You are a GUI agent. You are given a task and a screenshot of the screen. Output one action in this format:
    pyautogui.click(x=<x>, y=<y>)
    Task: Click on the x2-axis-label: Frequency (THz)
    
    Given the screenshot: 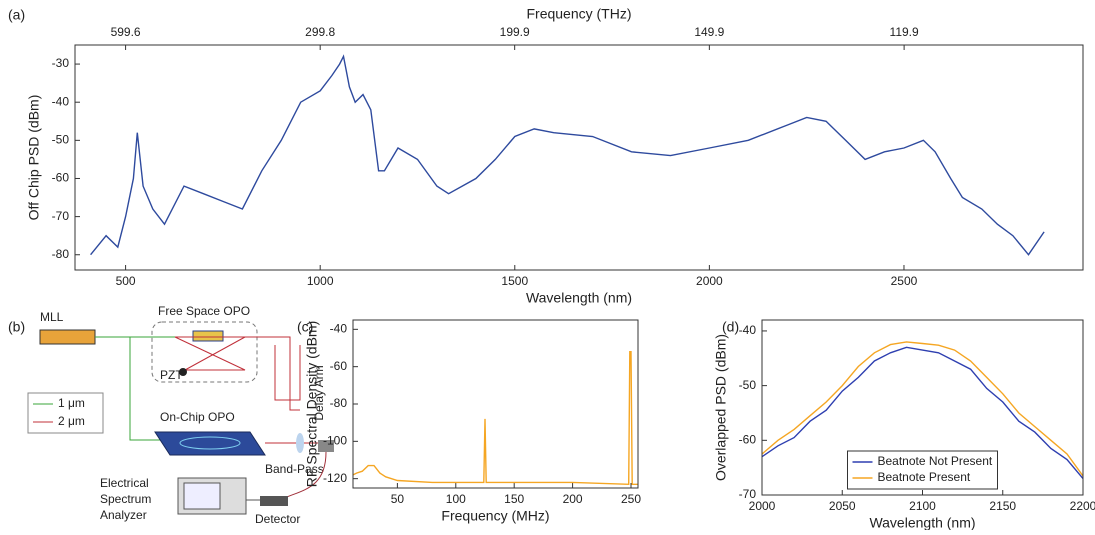 What is the action you would take?
    pyautogui.click(x=578, y=14)
    